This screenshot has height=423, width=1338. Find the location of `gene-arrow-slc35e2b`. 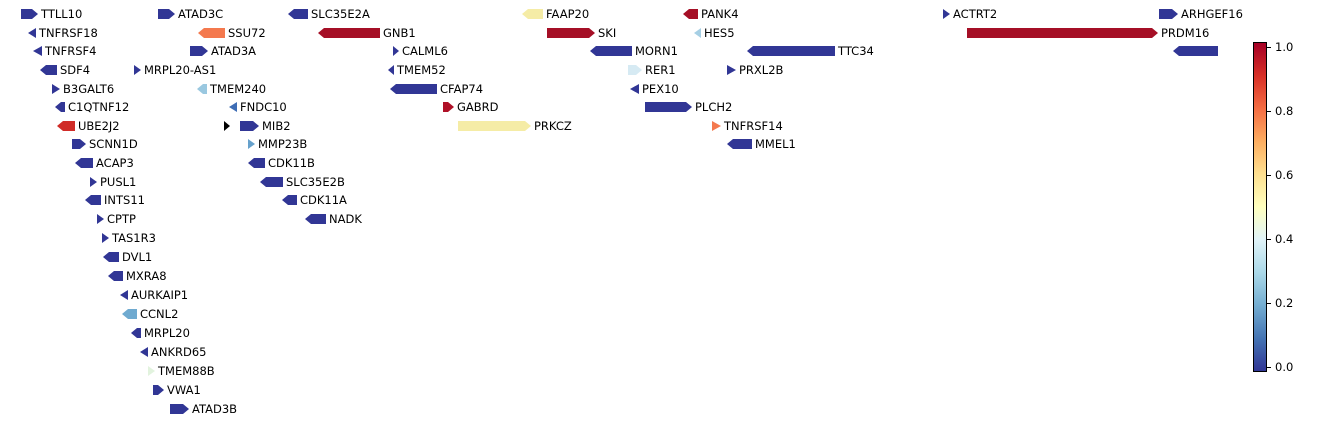

gene-arrow-slc35e2b is located at coordinates (271, 182).